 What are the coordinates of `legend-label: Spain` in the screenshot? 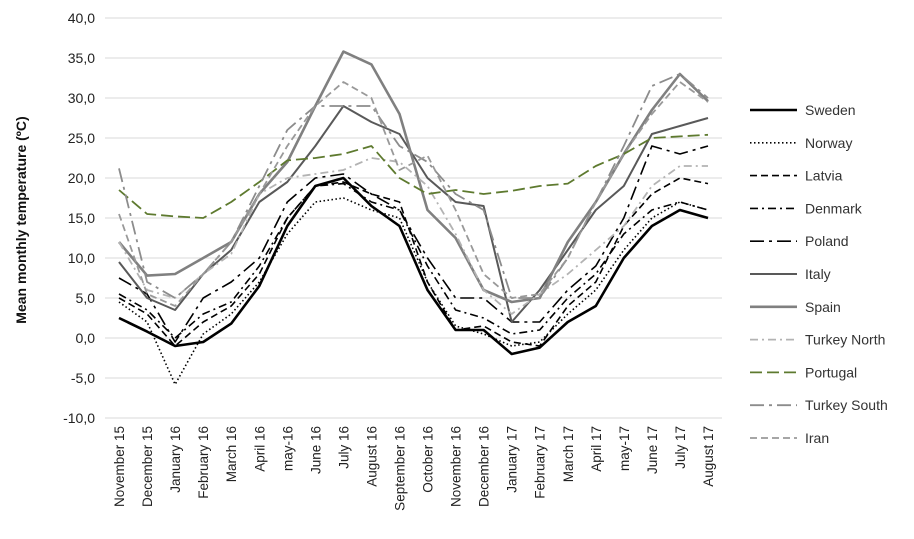 It's located at (823, 307).